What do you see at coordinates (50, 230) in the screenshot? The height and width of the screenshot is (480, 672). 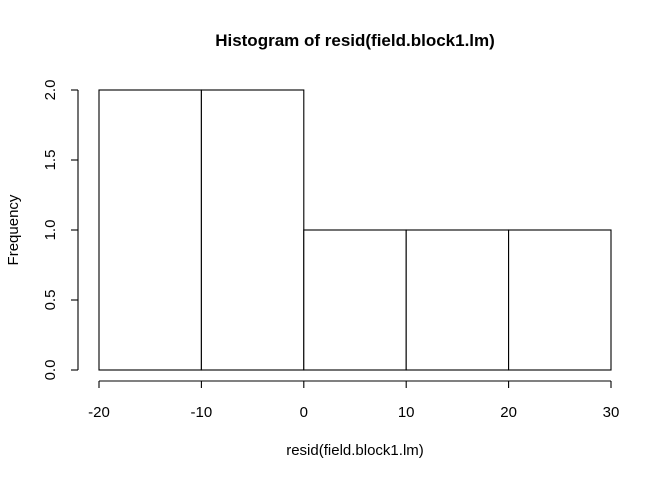 I see `y-tick-label-2: 1.0` at bounding box center [50, 230].